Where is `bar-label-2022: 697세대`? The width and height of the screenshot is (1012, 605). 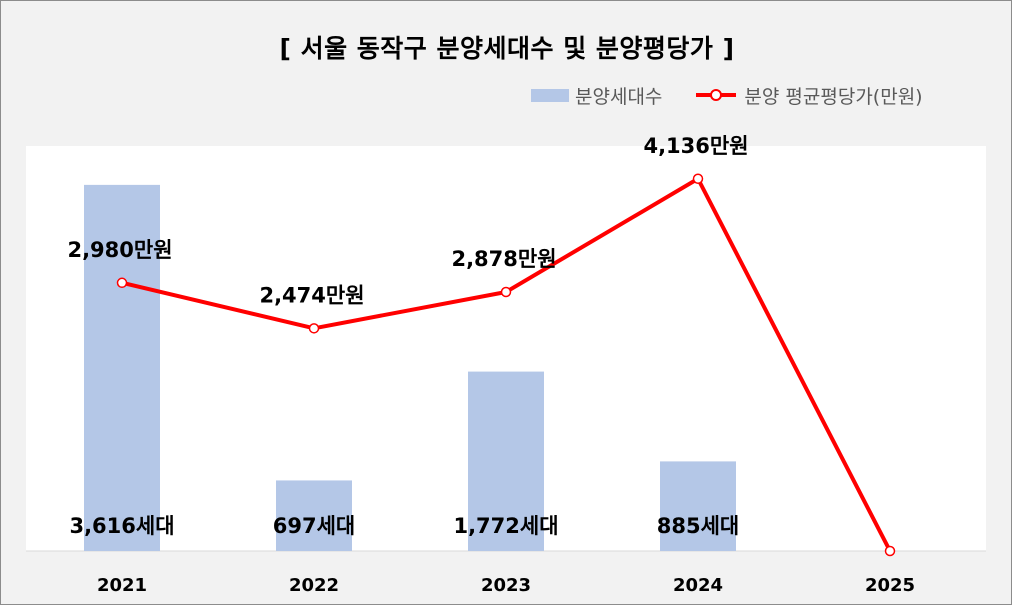 bar-label-2022: 697세대 is located at coordinates (314, 526).